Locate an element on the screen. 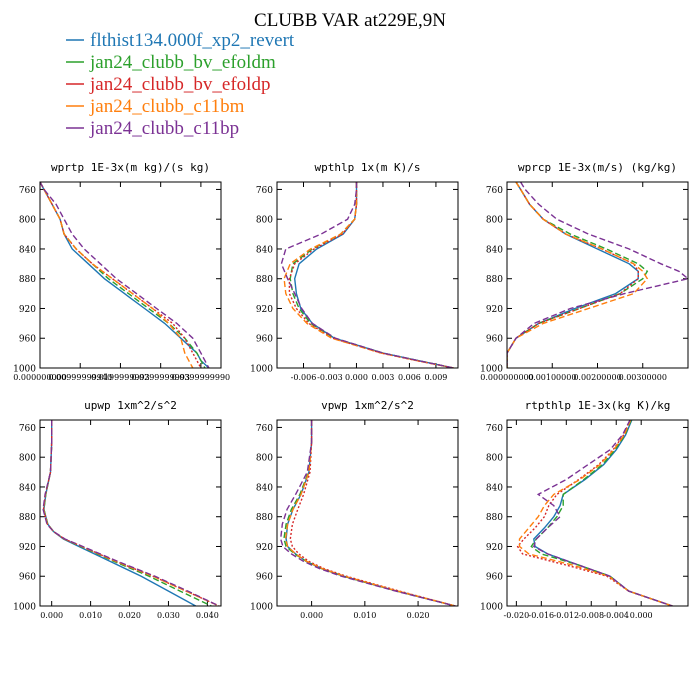  x-tick-label: -0.020 is located at coordinates (517, 615).